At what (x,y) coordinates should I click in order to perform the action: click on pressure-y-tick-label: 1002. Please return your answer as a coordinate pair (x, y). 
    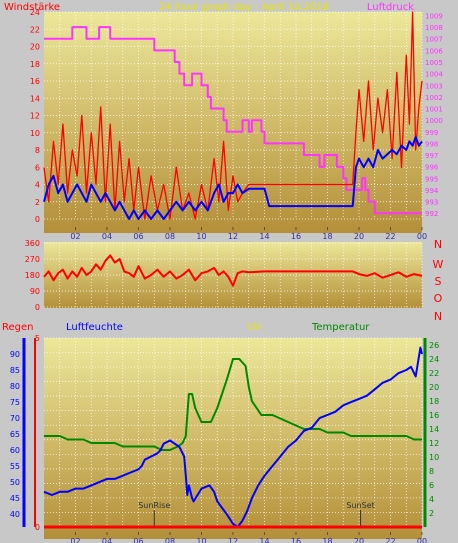
    Looking at the image, I should click on (434, 98).